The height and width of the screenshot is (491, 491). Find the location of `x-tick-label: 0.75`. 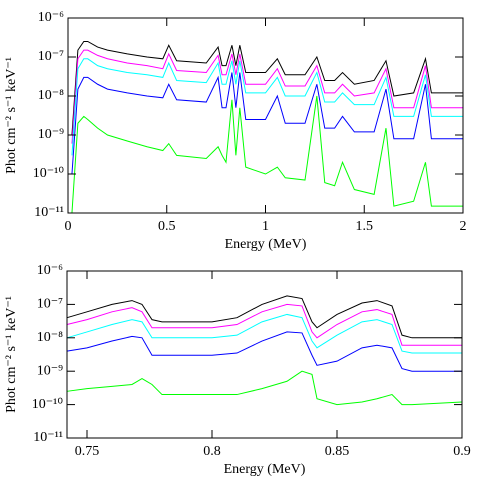

x-tick-label: 0.75 is located at coordinates (87, 451).